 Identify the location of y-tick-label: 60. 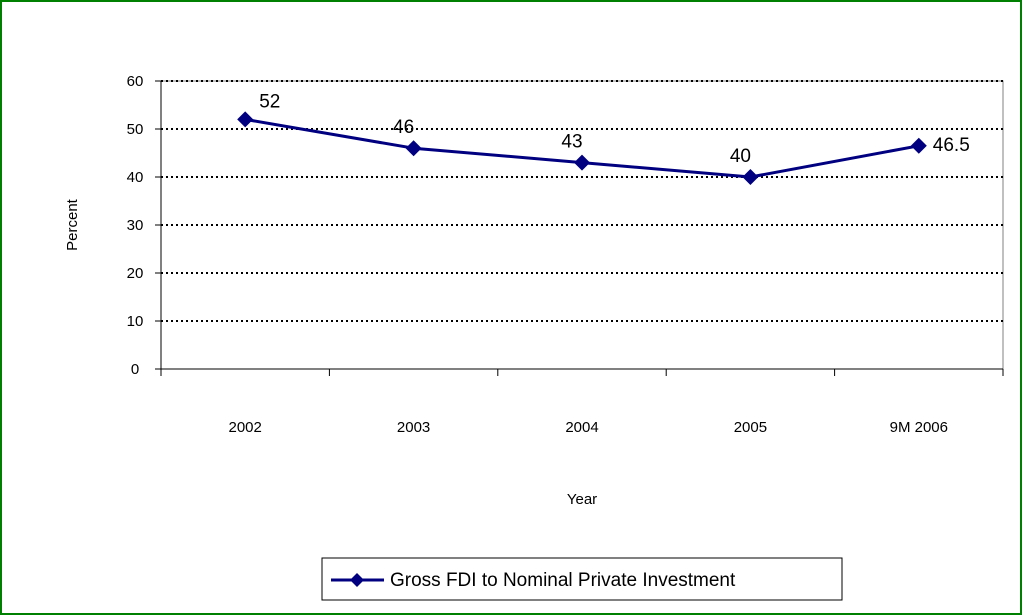
(135, 81).